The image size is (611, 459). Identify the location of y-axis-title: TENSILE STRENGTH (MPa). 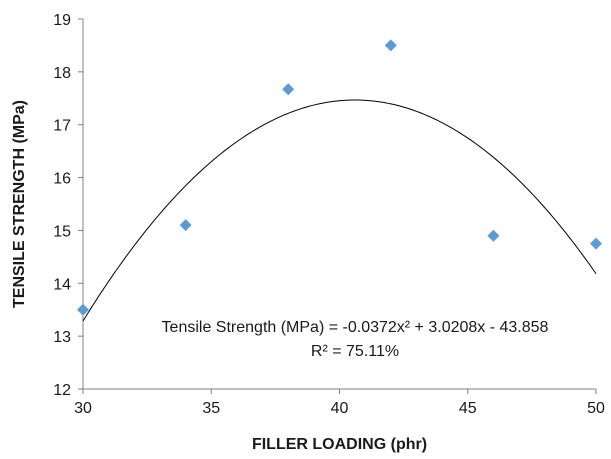
(19, 204).